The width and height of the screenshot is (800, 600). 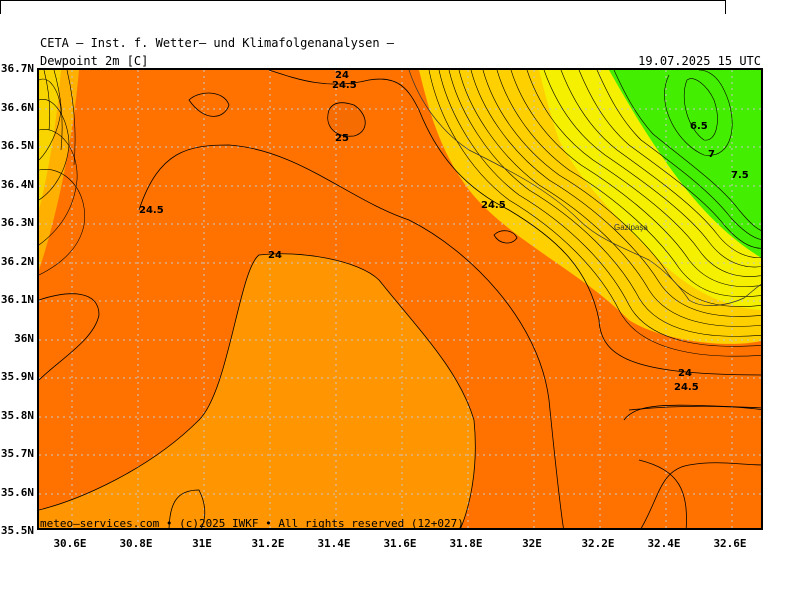 I want to click on lon-label: 31.4E, so click(x=334, y=543).